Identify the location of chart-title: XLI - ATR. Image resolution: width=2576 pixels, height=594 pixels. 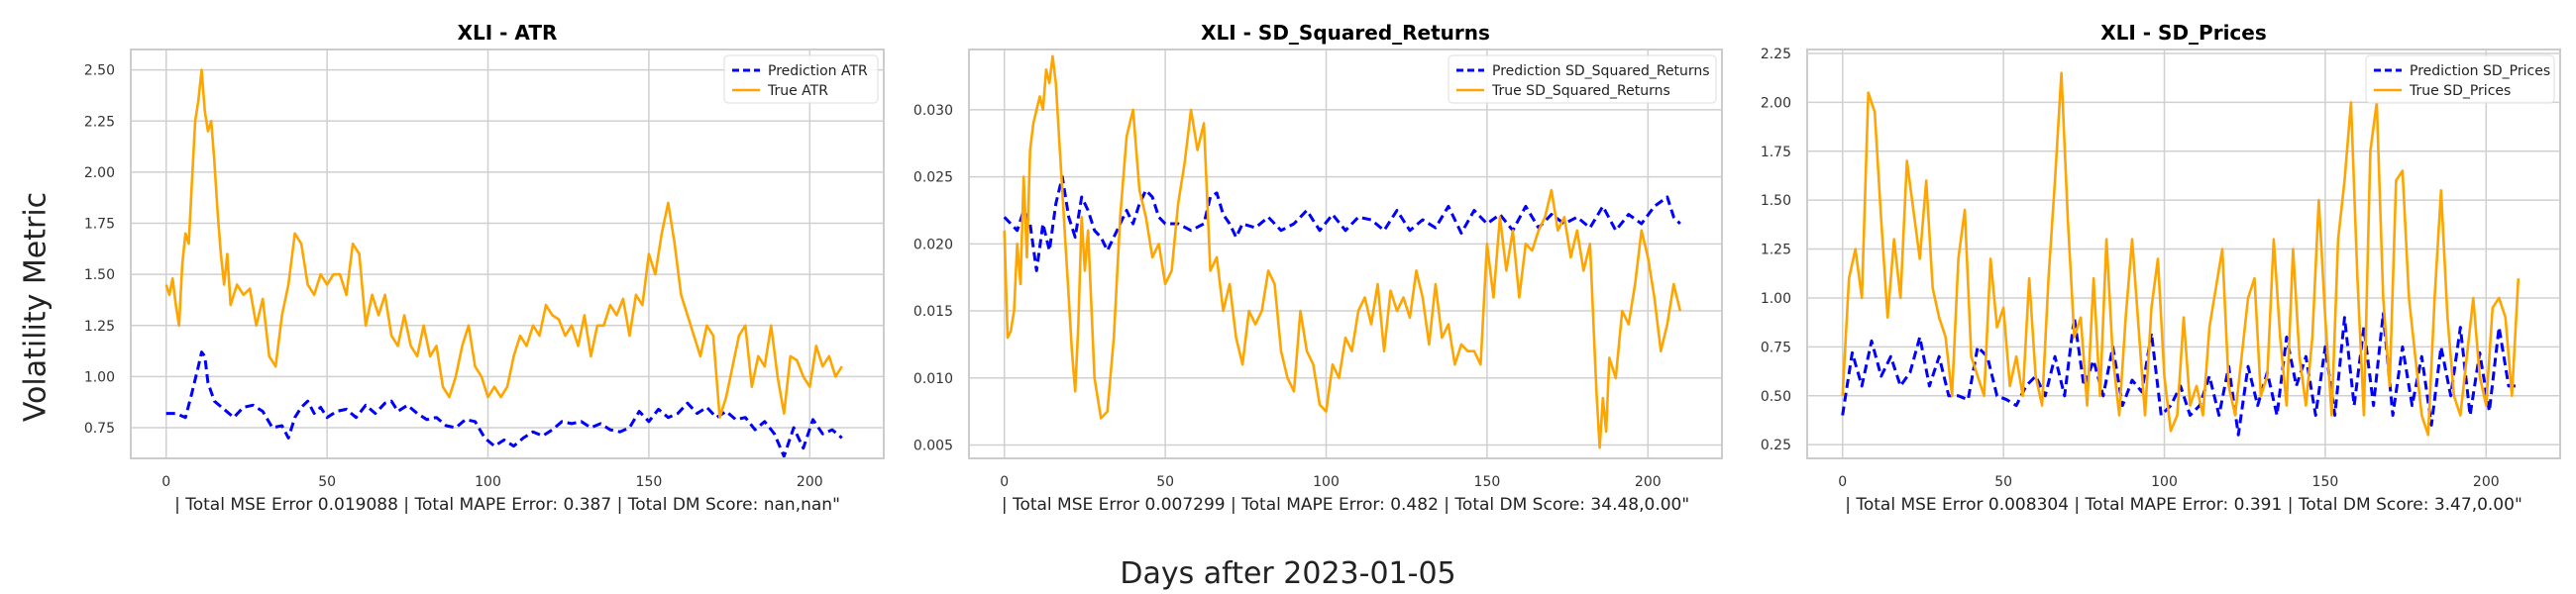
(508, 33).